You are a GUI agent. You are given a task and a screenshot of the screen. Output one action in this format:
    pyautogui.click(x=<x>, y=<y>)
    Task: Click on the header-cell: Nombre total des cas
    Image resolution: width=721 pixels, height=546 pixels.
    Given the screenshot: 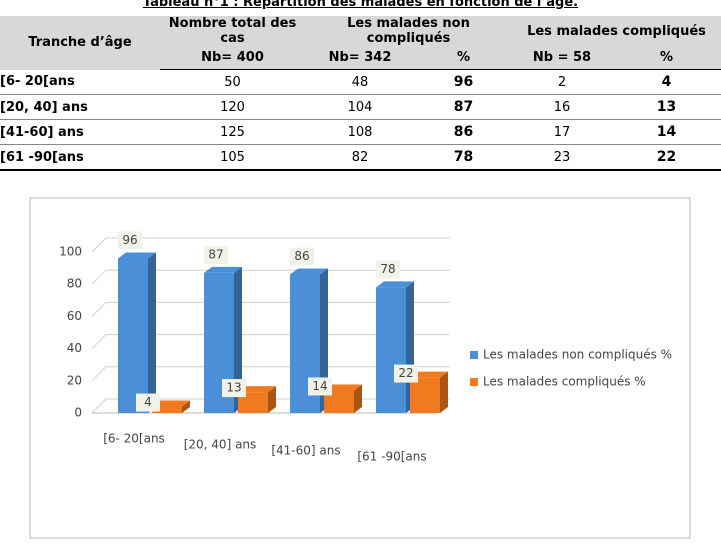 What is the action you would take?
    pyautogui.click(x=232, y=31)
    